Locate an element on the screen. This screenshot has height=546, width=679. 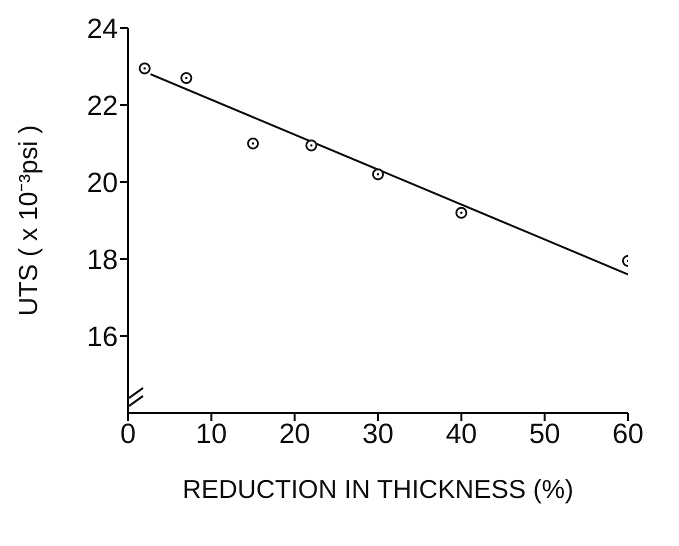
y-tick-label: 20 is located at coordinates (102, 182).